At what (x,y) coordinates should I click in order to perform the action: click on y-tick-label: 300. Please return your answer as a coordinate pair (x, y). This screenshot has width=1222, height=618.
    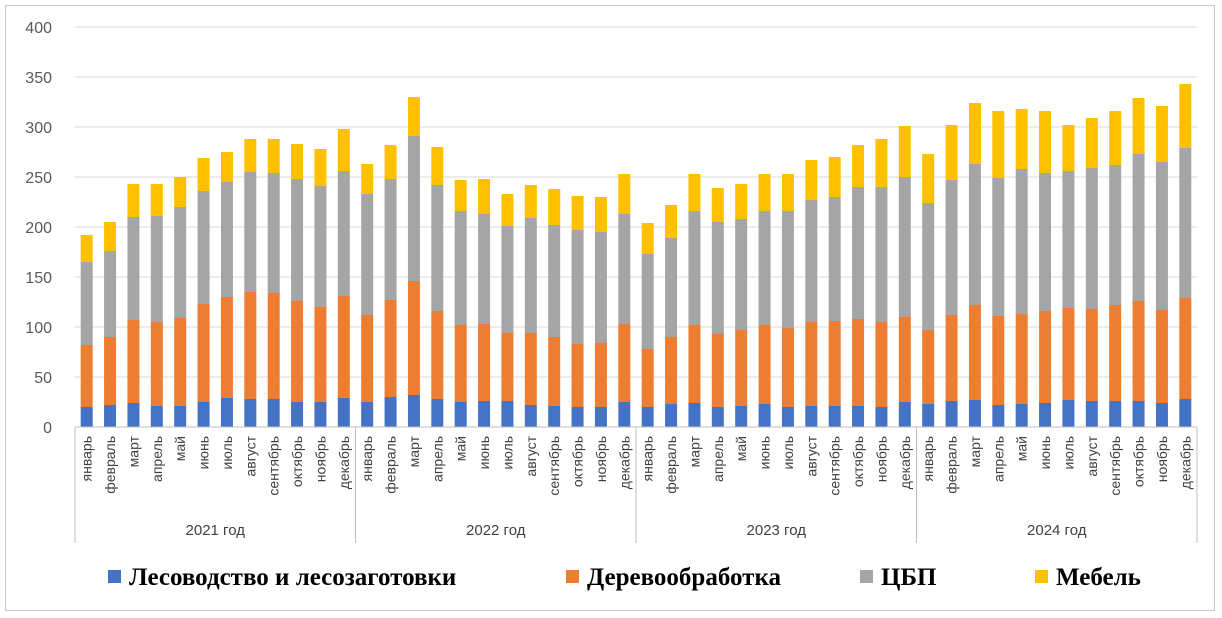
    Looking at the image, I should click on (38, 128).